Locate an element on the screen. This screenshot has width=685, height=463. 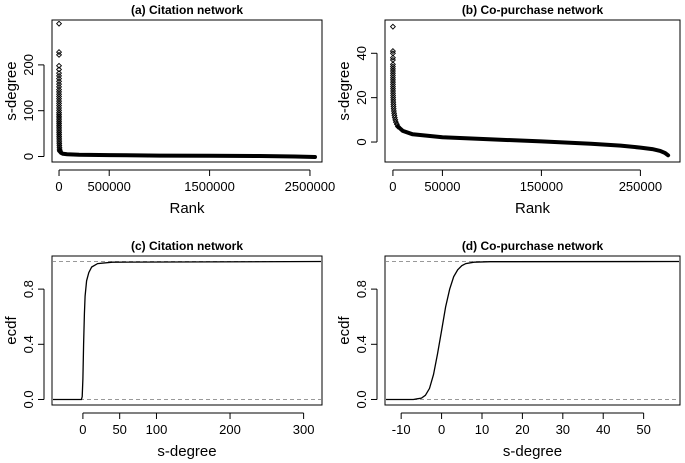
y-tick-label-c-1: 0.4 is located at coordinates (28, 344).